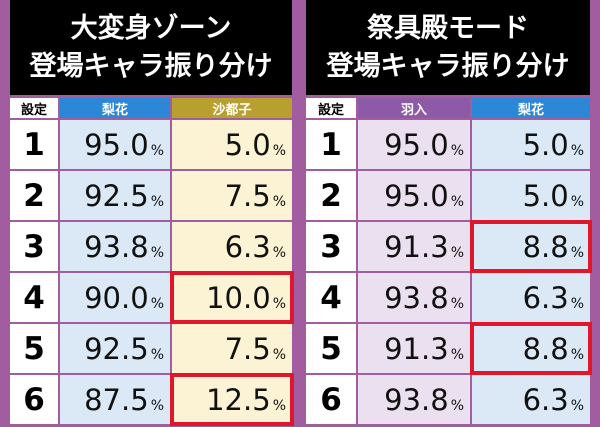  What do you see at coordinates (448, 47) in the screenshot?
I see `title: 祭具殿モード 登場キャラ振り分け` at bounding box center [448, 47].